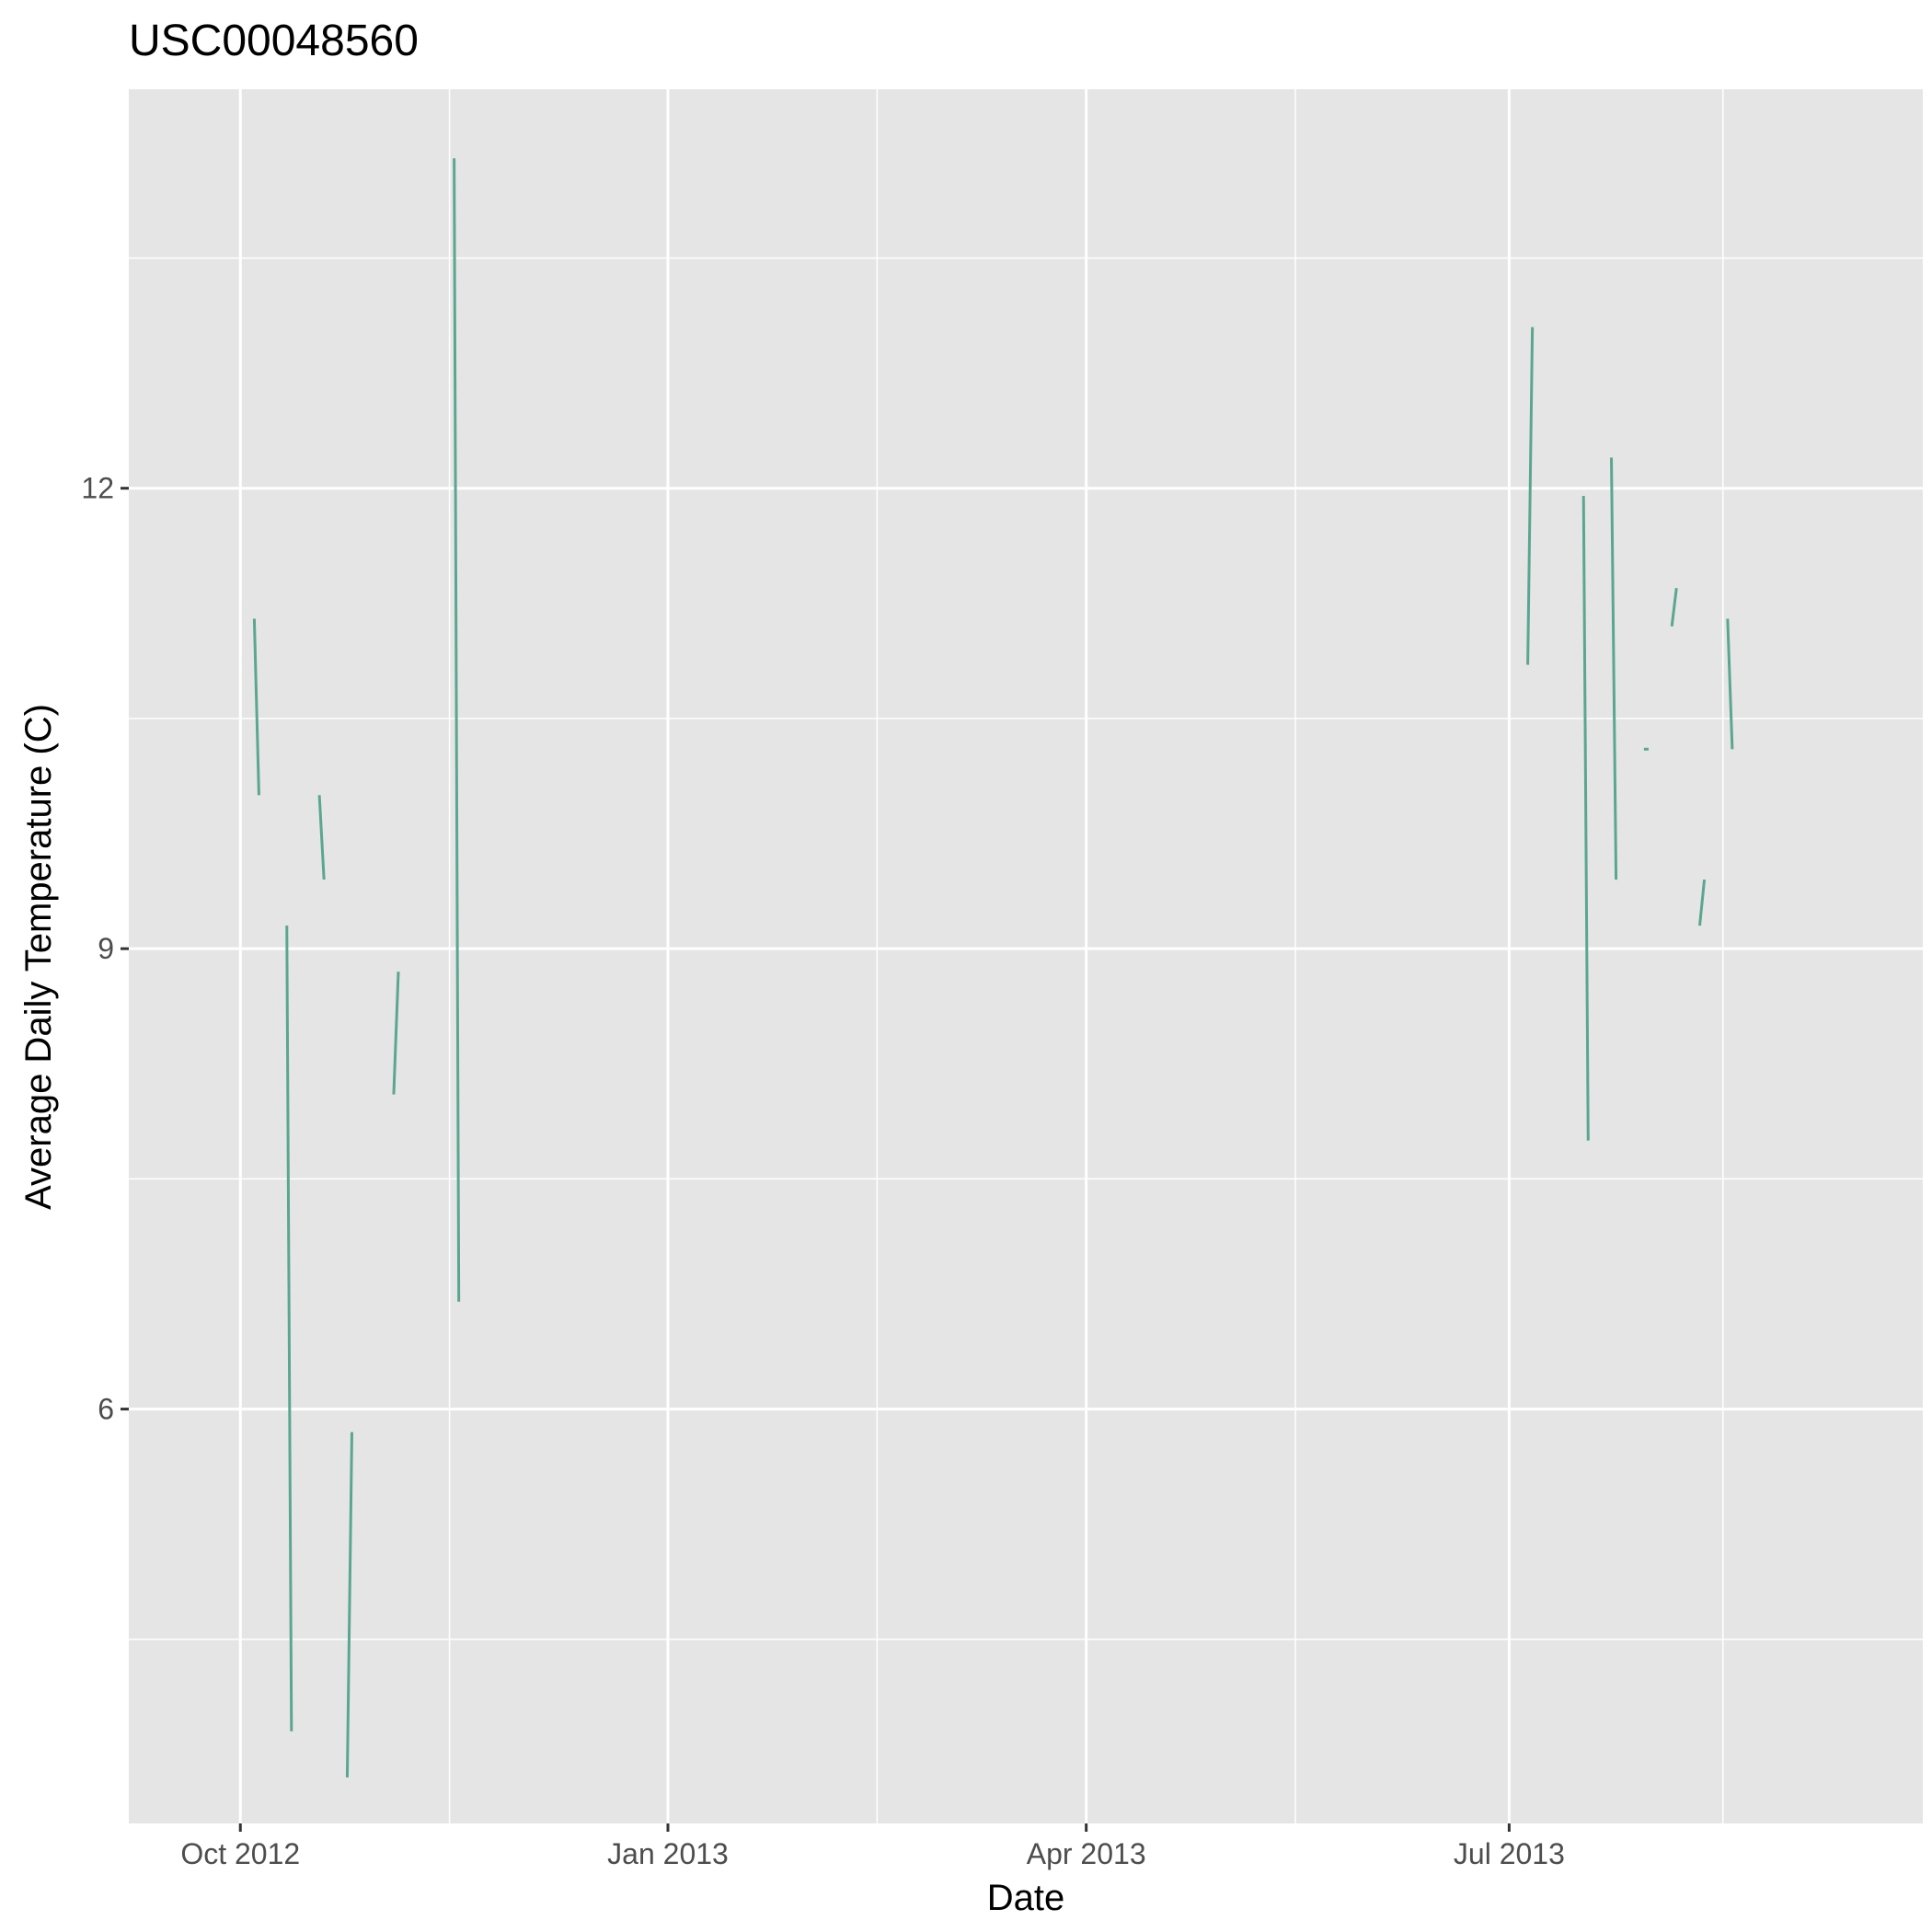 The width and height of the screenshot is (1932, 1932). Describe the element at coordinates (240, 1853) in the screenshot. I see `x-tick-label: Oct 2012` at that location.